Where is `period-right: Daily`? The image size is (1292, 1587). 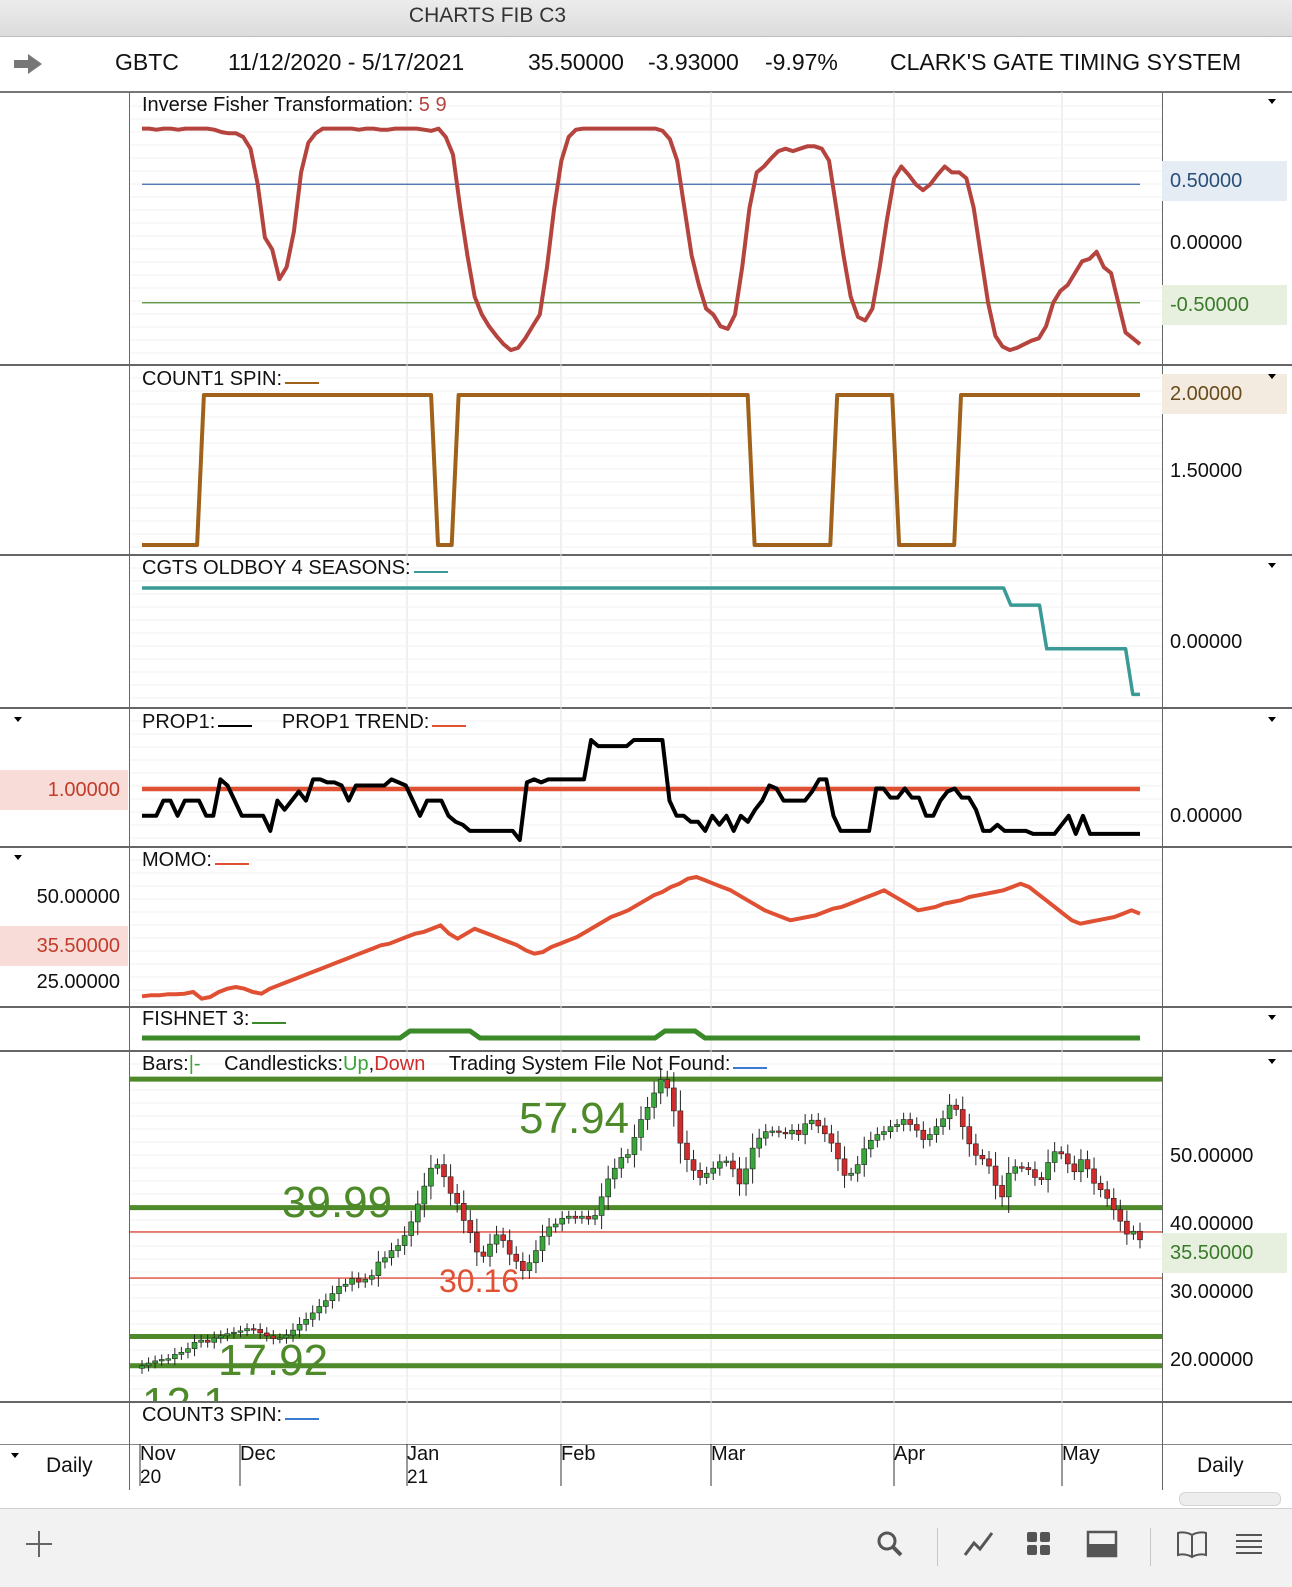
period-right: Daily is located at coordinates (1220, 1465).